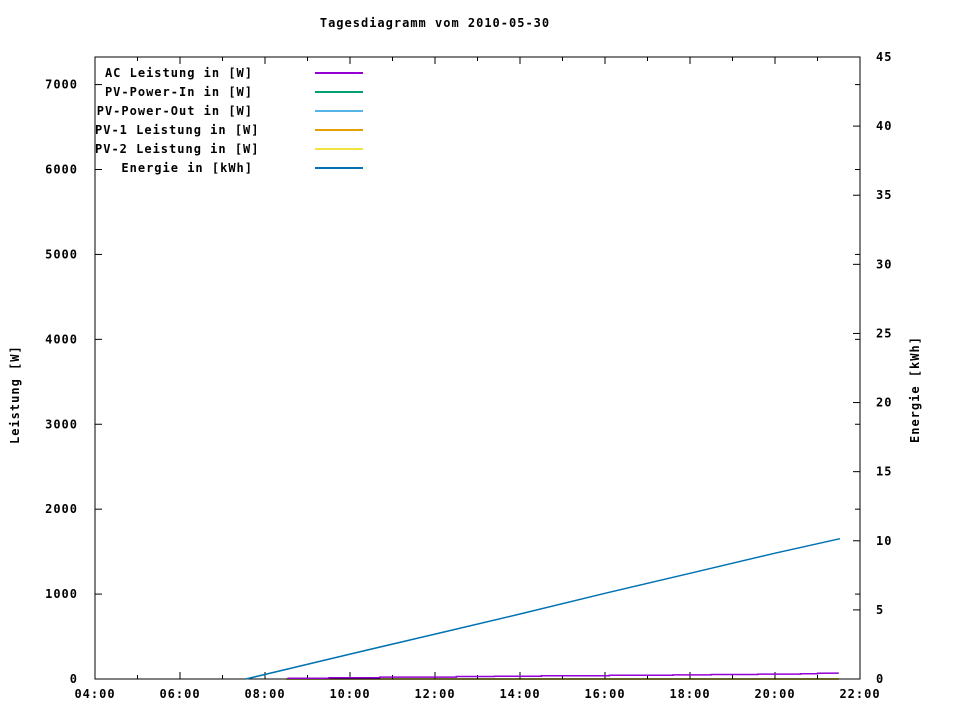 The image size is (960, 720). Describe the element at coordinates (880, 679) in the screenshot. I see `y-right-tick-label: 0` at that location.